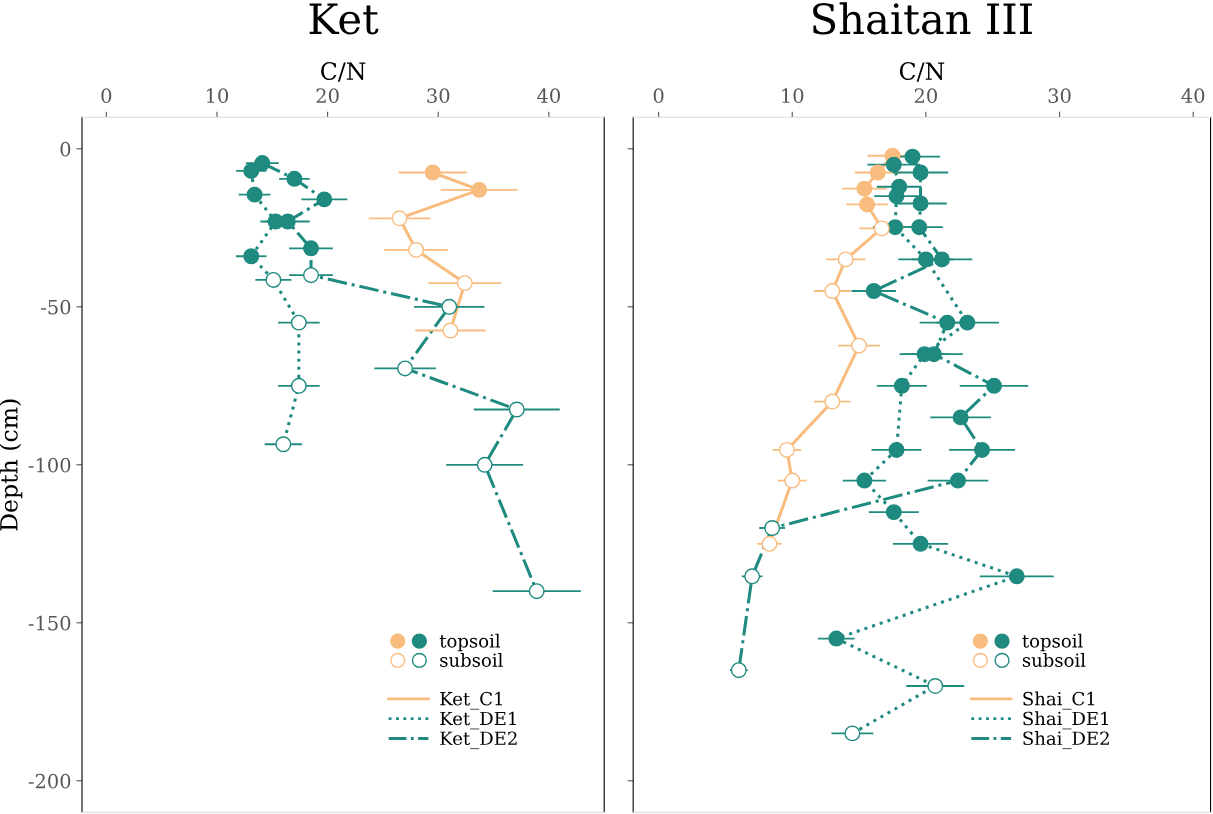  What do you see at coordinates (1059, 700) in the screenshot?
I see `legend-label: Shai_C1` at bounding box center [1059, 700].